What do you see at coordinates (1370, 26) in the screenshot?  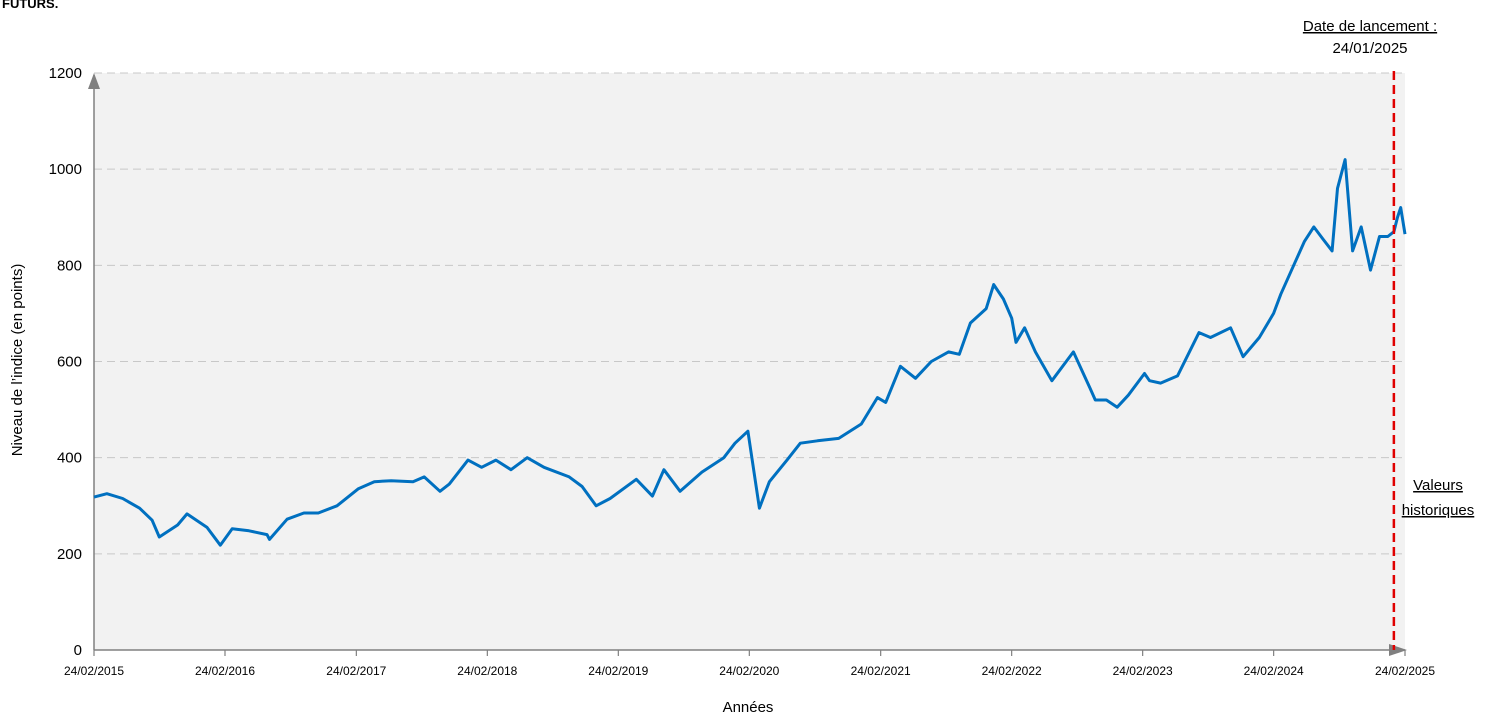 I see `launch-label: Date de lancement :` at bounding box center [1370, 26].